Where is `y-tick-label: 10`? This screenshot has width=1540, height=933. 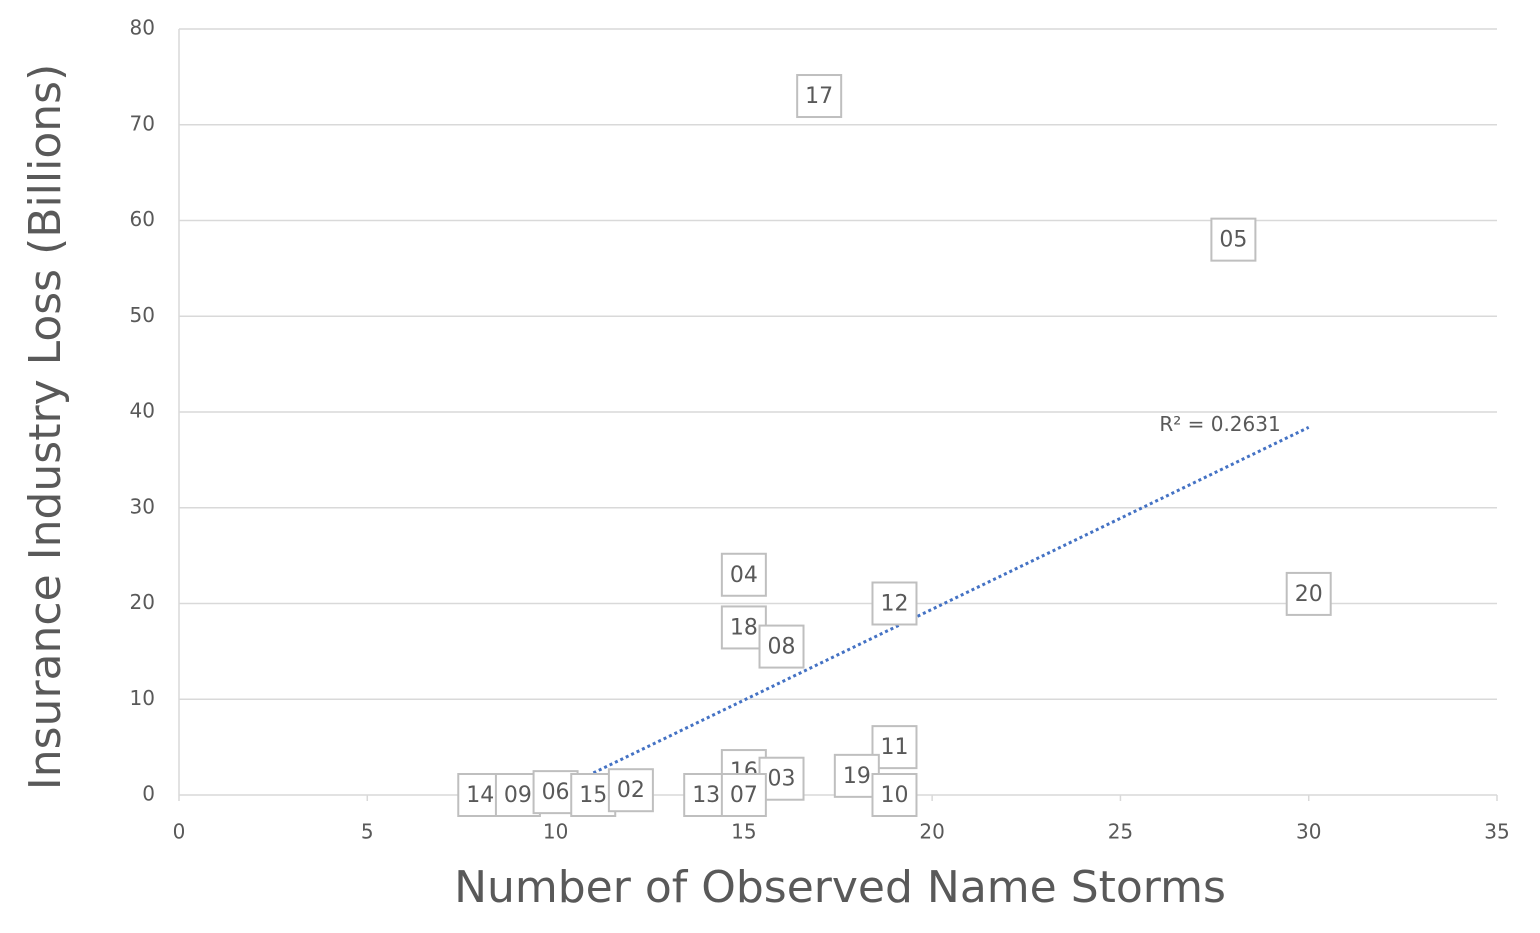 y-tick-label: 10 is located at coordinates (142, 698).